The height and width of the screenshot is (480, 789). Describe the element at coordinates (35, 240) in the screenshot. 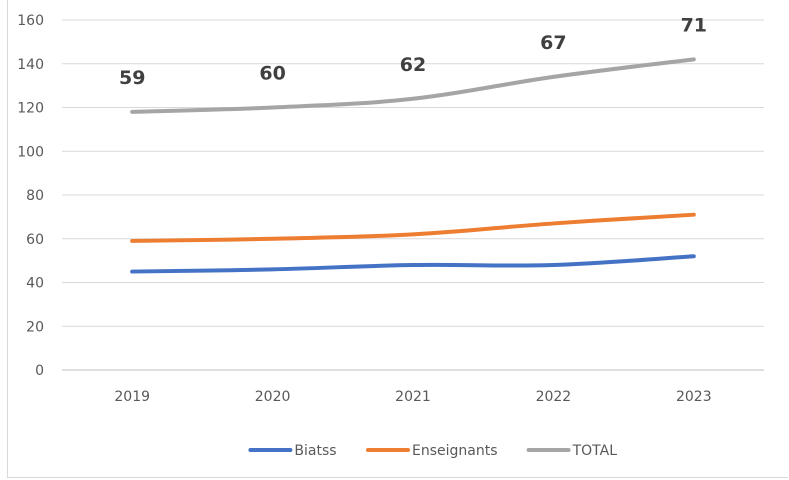

I see `y-tick-label: 60` at that location.